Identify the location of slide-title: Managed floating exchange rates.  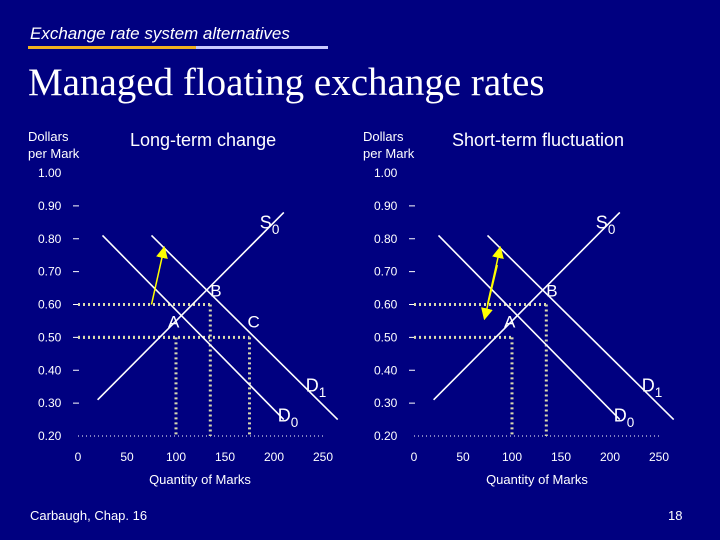
(286, 82).